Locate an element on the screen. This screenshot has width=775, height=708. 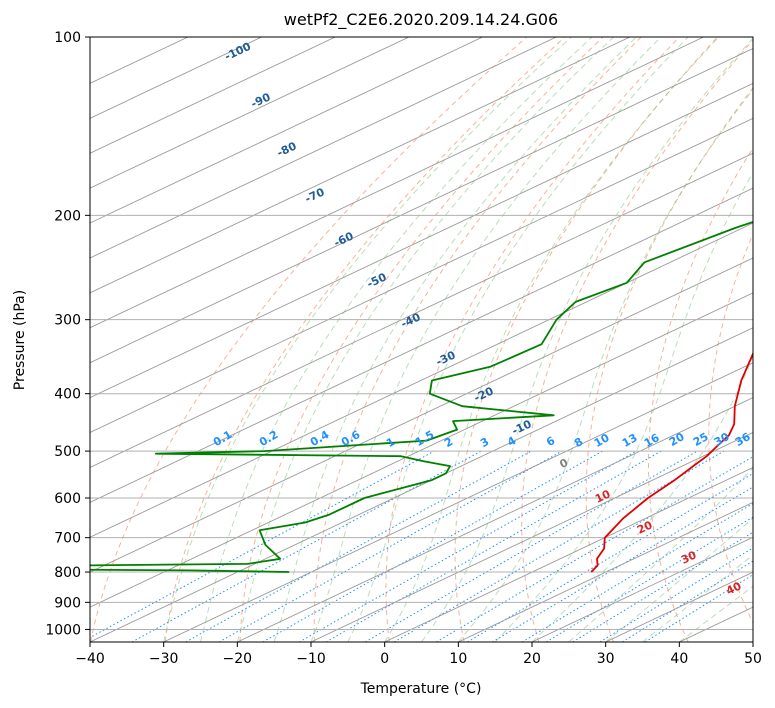
y-axis-label: Pressure (hPa) is located at coordinates (20, 340).